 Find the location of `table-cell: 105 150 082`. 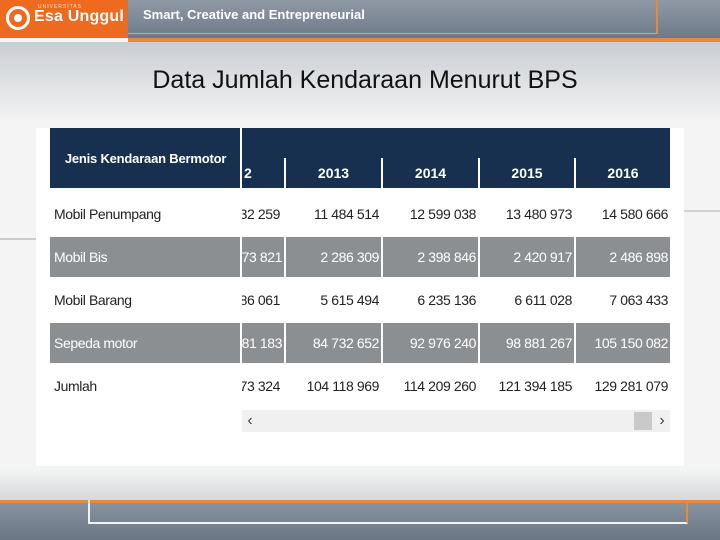

table-cell: 105 150 082 is located at coordinates (622, 343).